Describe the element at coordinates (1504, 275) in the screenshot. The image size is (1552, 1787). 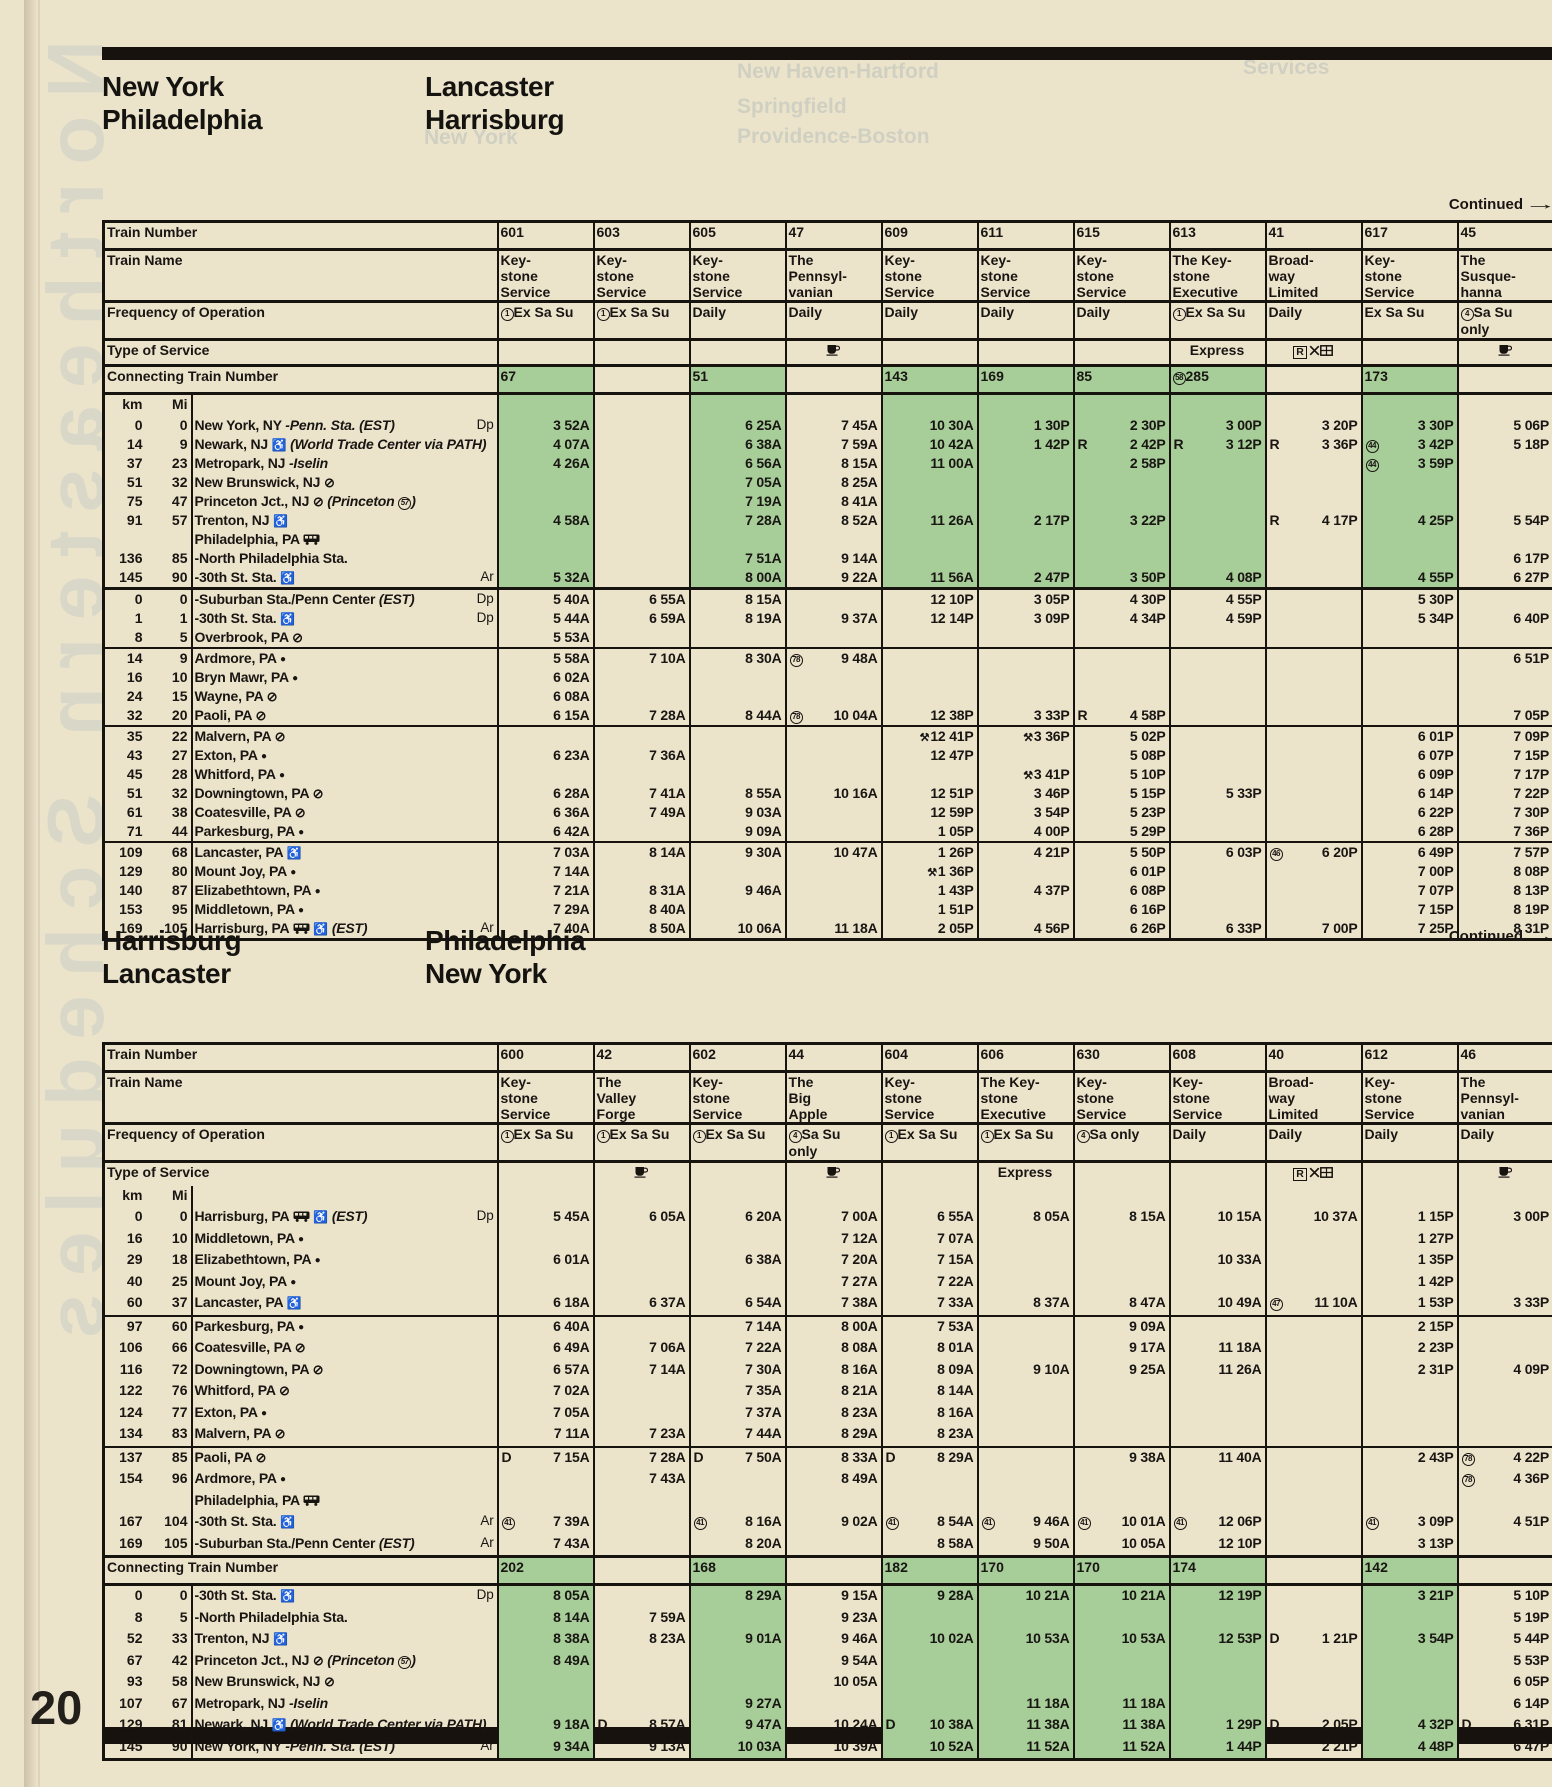
I see `train-name-cell: The Susque-hanna` at that location.